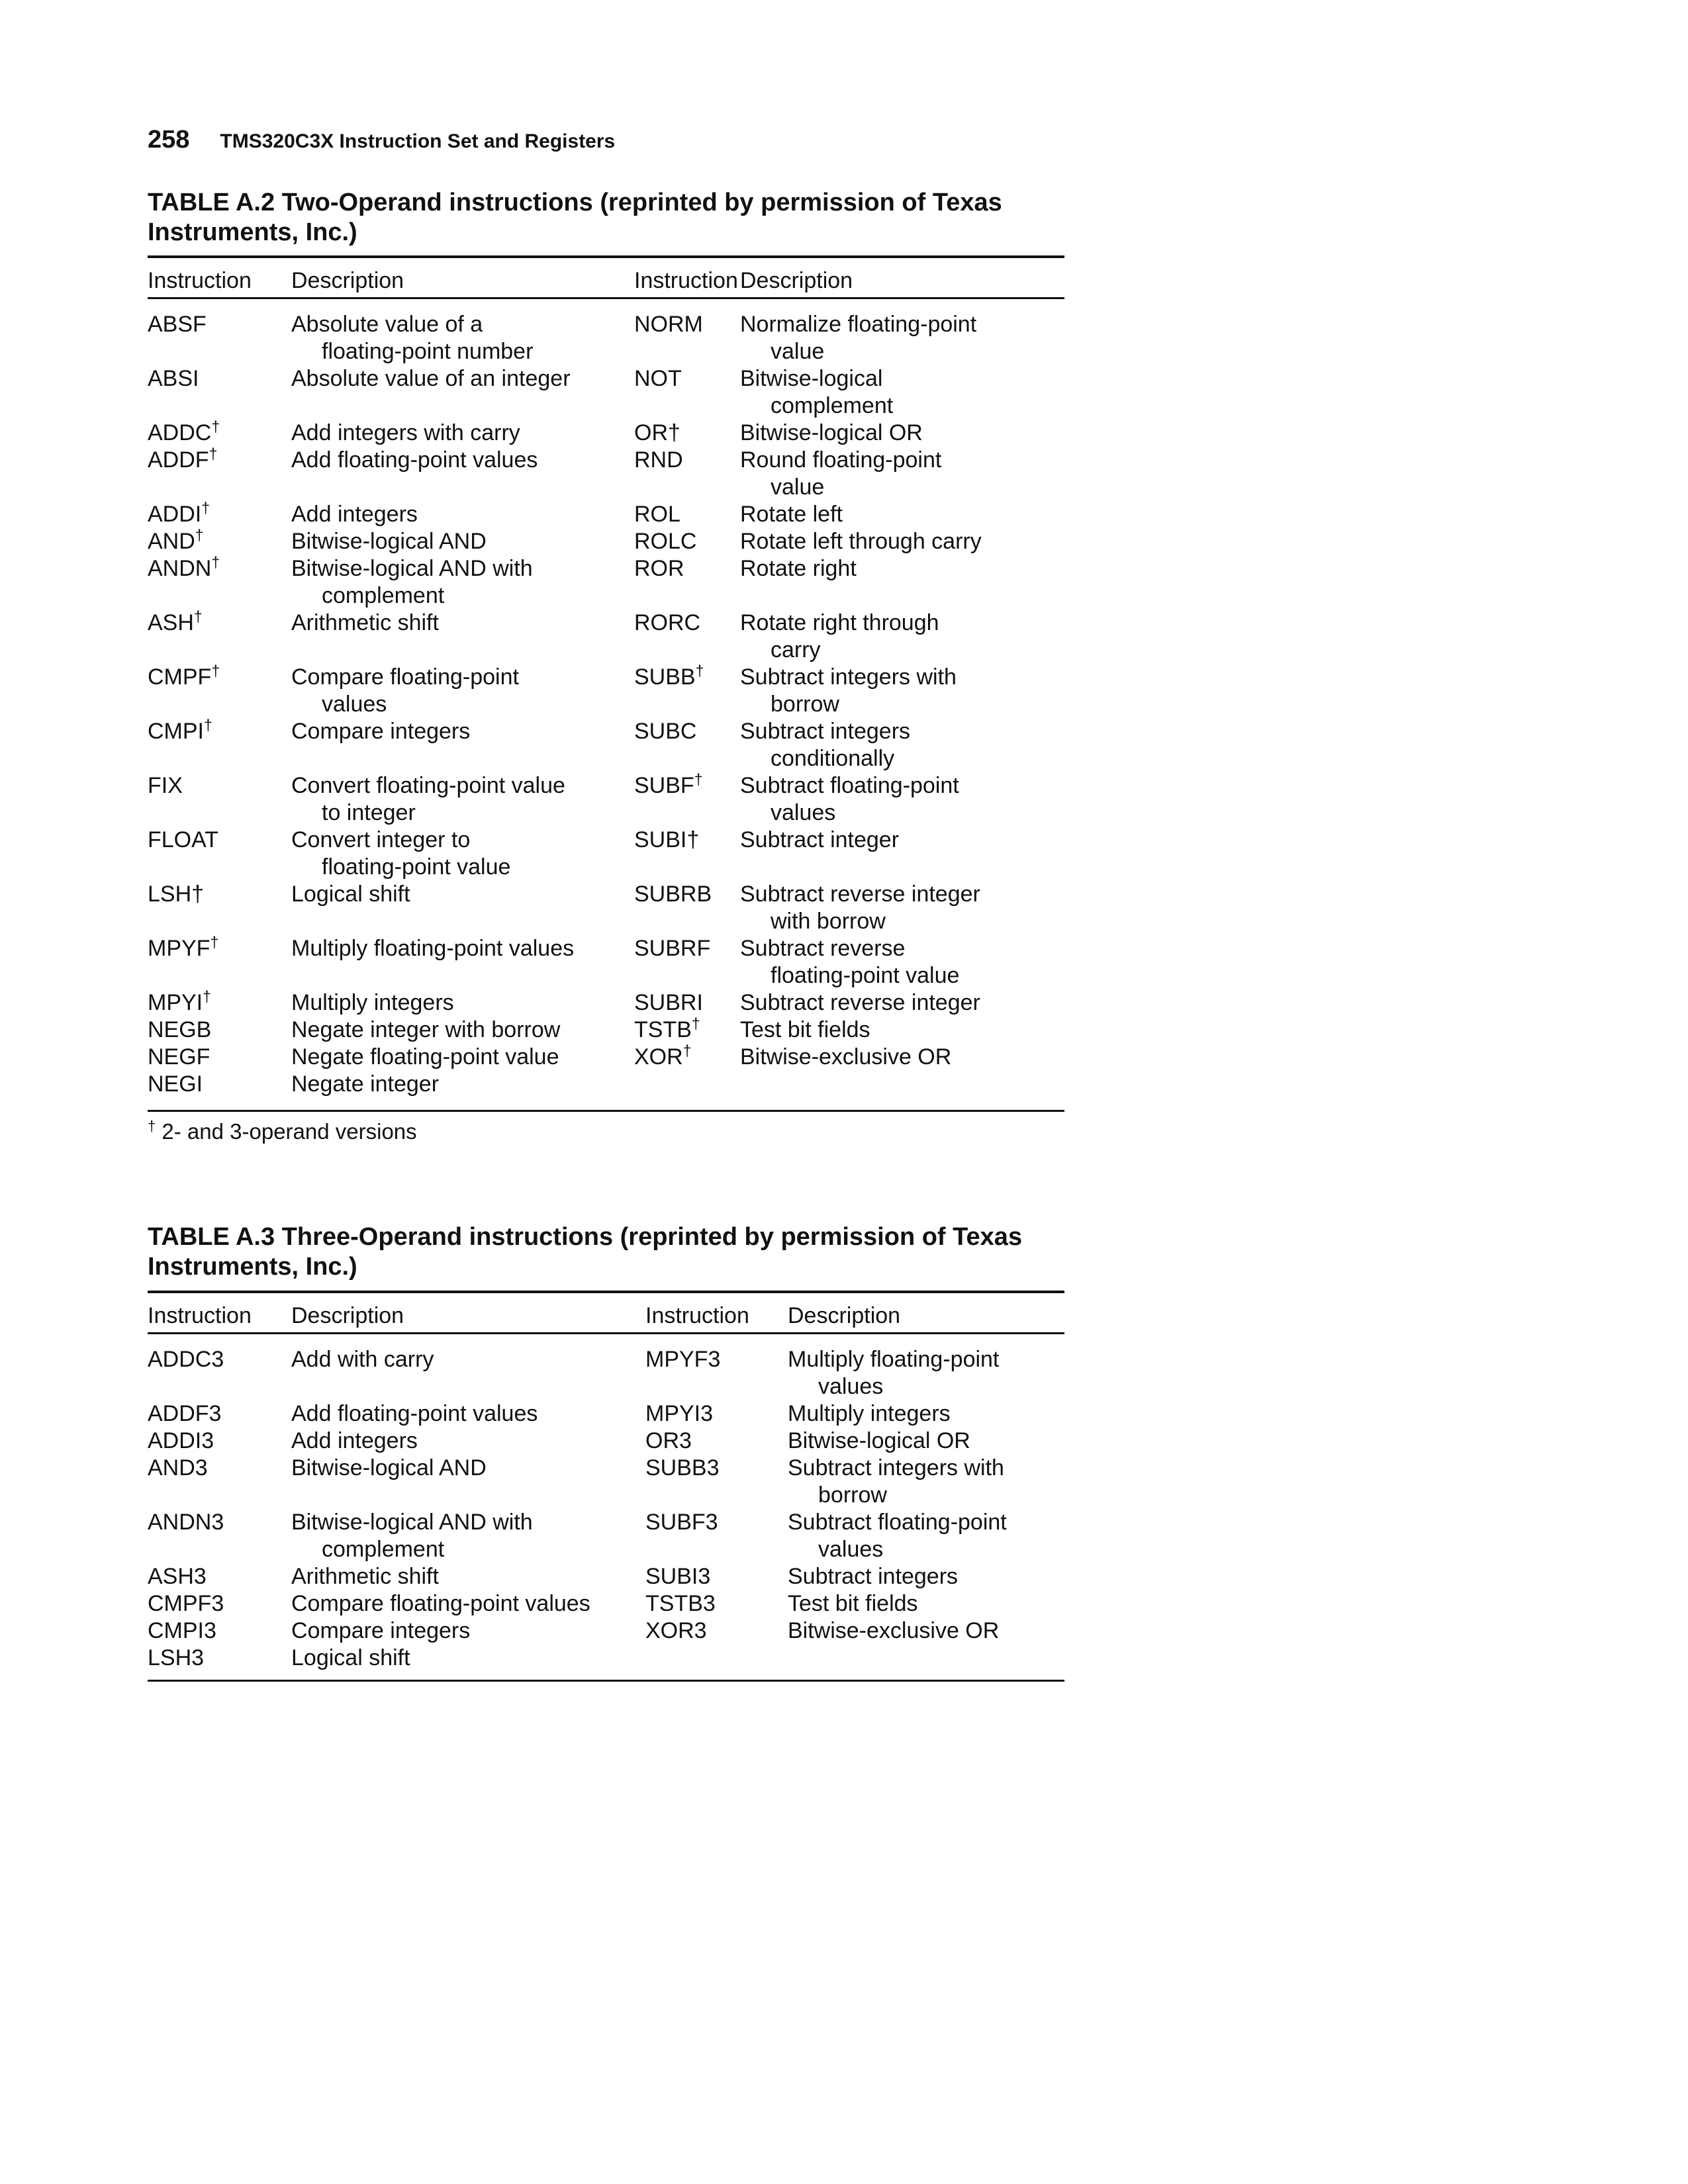 The height and width of the screenshot is (2184, 1688). What do you see at coordinates (365, 1084) in the screenshot?
I see `description-line: Negate integer` at bounding box center [365, 1084].